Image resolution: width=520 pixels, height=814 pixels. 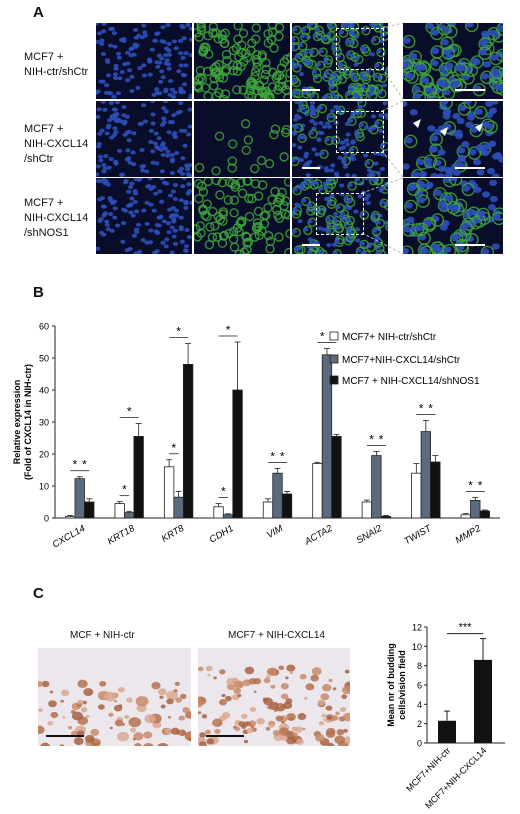 What do you see at coordinates (84, 465) in the screenshot?
I see `significance-star: *` at bounding box center [84, 465].